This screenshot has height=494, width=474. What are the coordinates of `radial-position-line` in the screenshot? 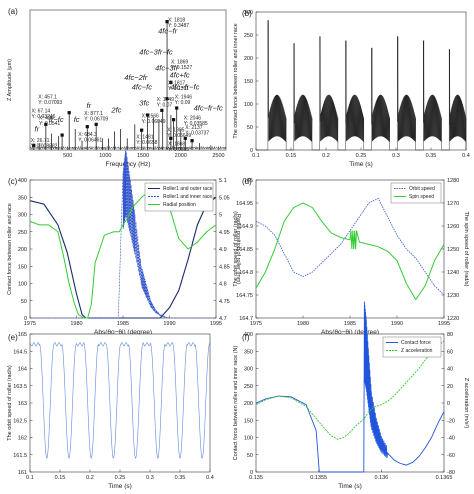 It's located at (123, 252).